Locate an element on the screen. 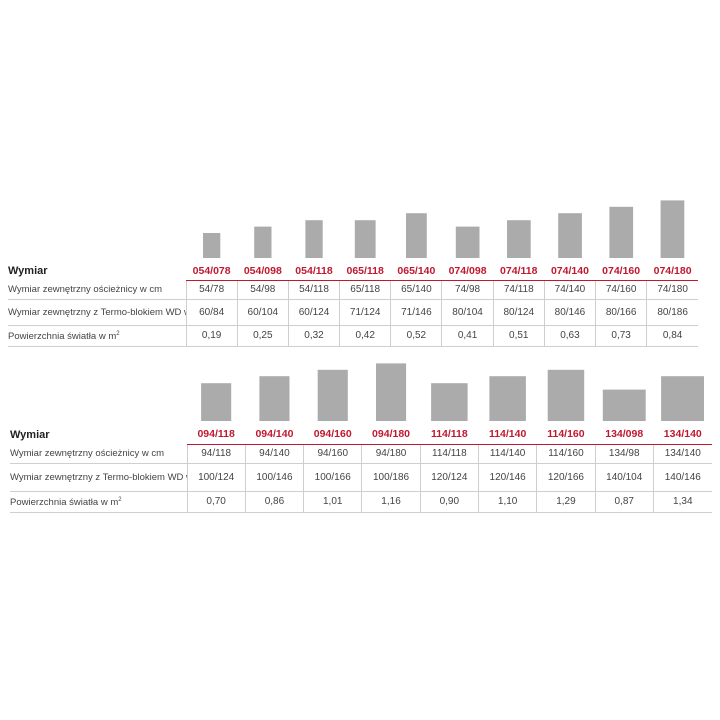 This screenshot has height=720, width=720. size-code: 094/140 is located at coordinates (274, 435).